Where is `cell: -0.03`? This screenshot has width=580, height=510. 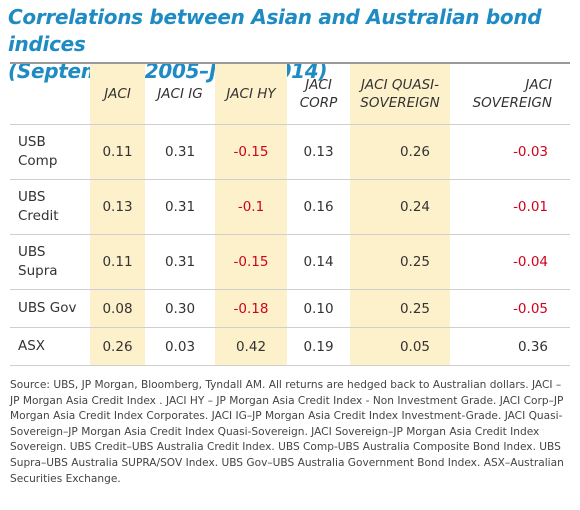 cell: -0.03 is located at coordinates (510, 152).